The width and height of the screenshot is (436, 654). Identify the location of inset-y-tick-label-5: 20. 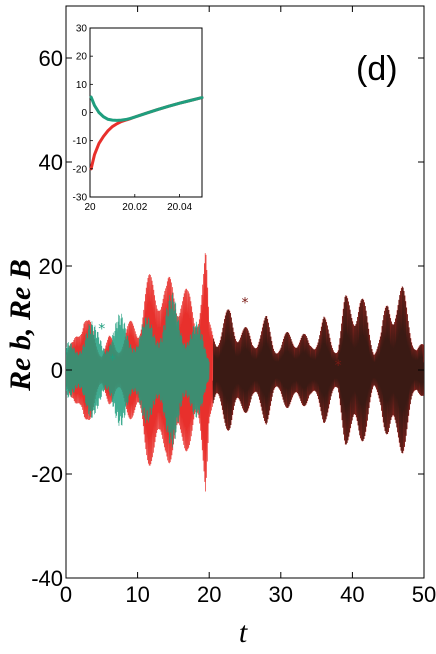
(82, 57).